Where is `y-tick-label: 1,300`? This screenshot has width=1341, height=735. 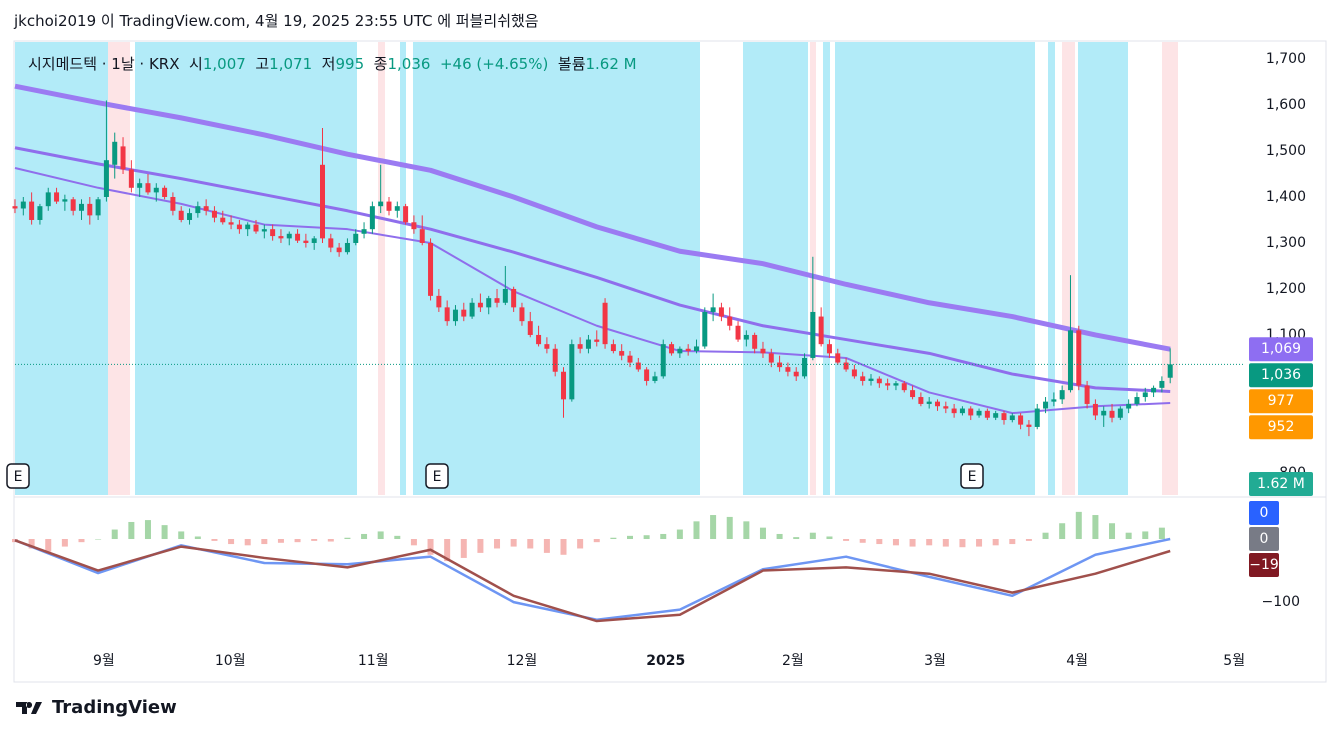 y-tick-label: 1,300 is located at coordinates (1286, 243).